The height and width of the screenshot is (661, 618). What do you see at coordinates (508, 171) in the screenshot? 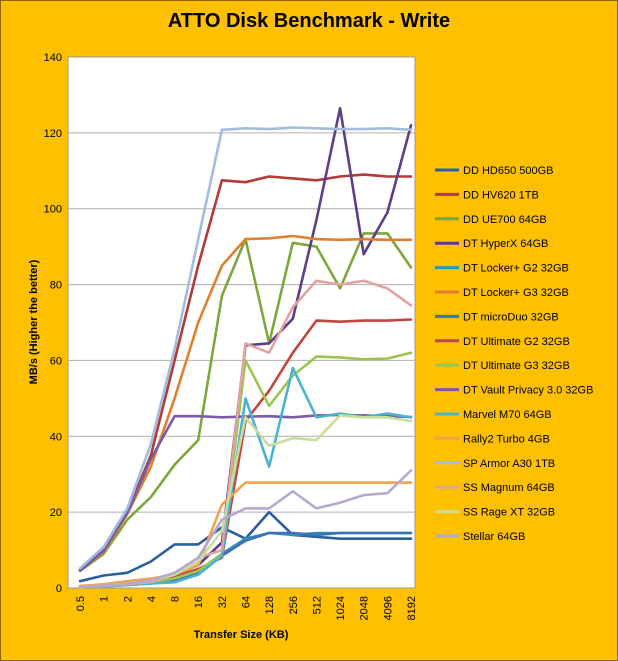
I see `legend-label: DD HD650 500GB` at bounding box center [508, 171].